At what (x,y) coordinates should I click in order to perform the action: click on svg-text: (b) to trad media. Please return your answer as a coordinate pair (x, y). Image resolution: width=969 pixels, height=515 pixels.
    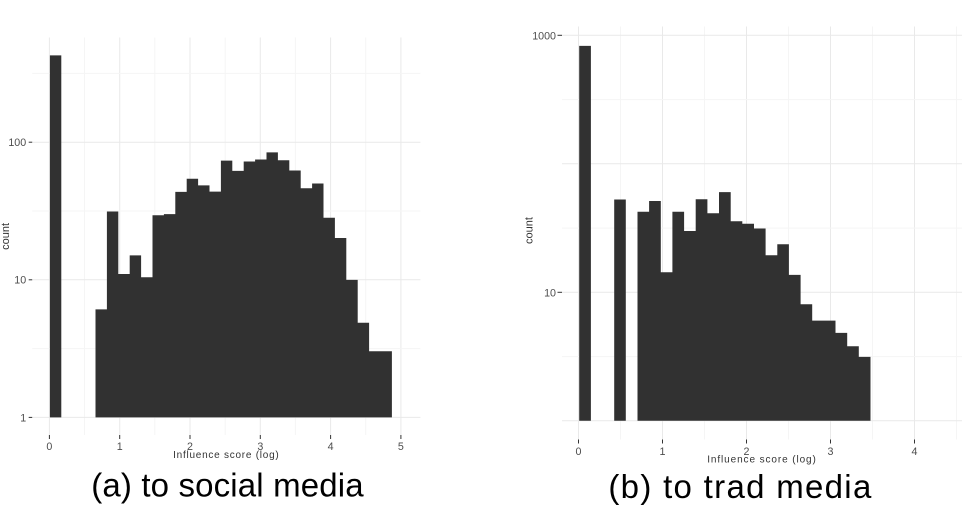
    Looking at the image, I should click on (740, 486).